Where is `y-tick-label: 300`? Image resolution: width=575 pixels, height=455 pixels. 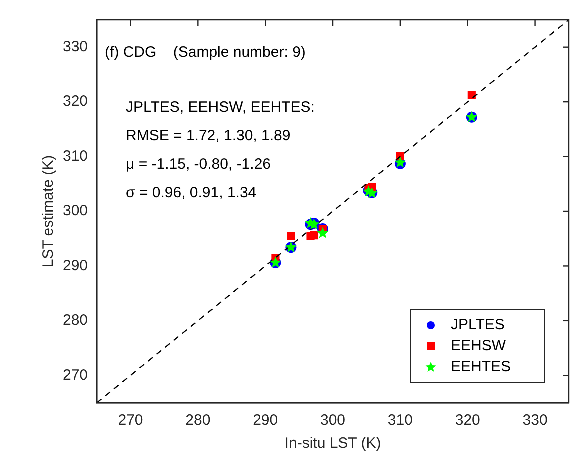 y-tick-label: 300 is located at coordinates (75, 211).